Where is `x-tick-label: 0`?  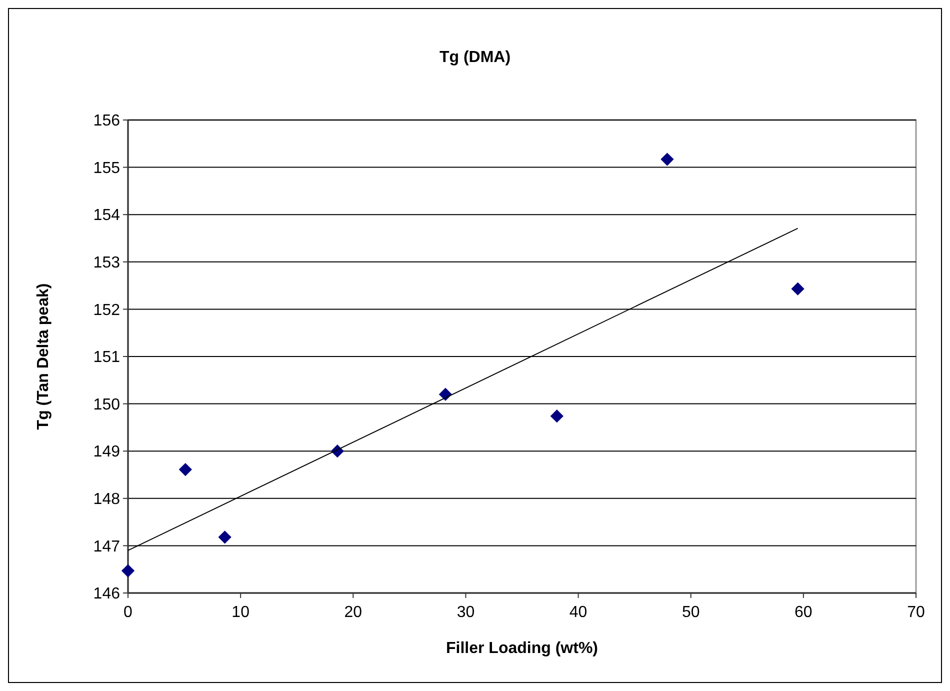 x-tick-label: 0 is located at coordinates (128, 612).